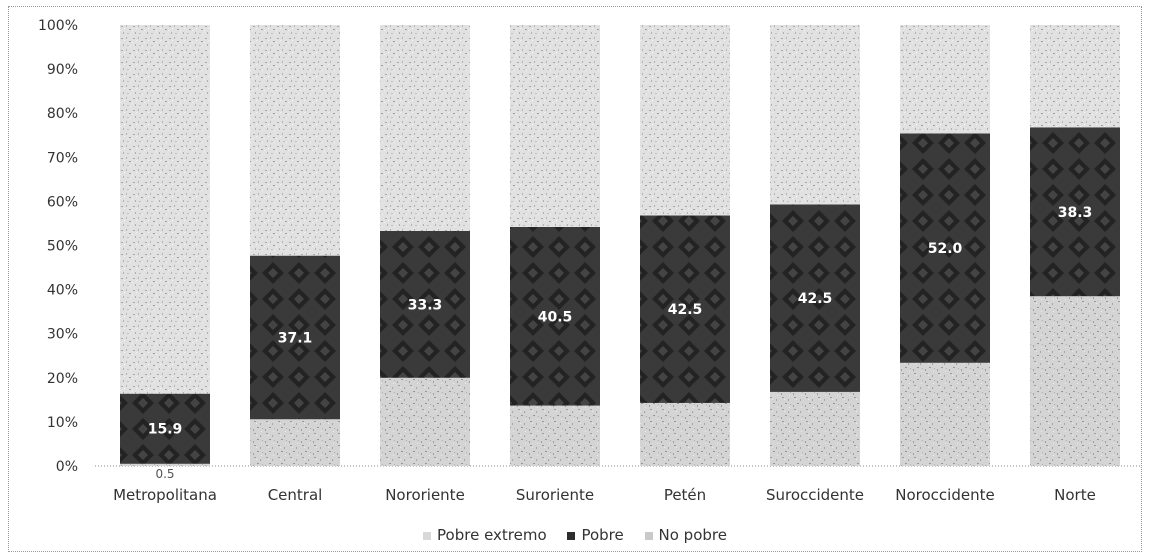 The image size is (1150, 555). Describe the element at coordinates (62, 202) in the screenshot. I see `y-tick-label: 60%` at that location.